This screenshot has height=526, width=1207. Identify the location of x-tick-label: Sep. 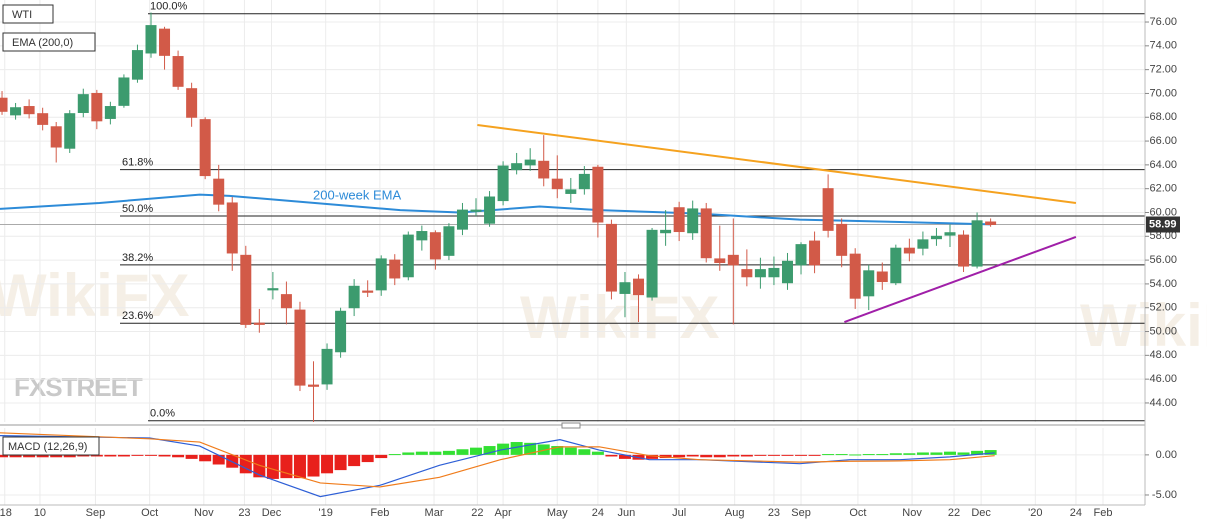
(96, 513).